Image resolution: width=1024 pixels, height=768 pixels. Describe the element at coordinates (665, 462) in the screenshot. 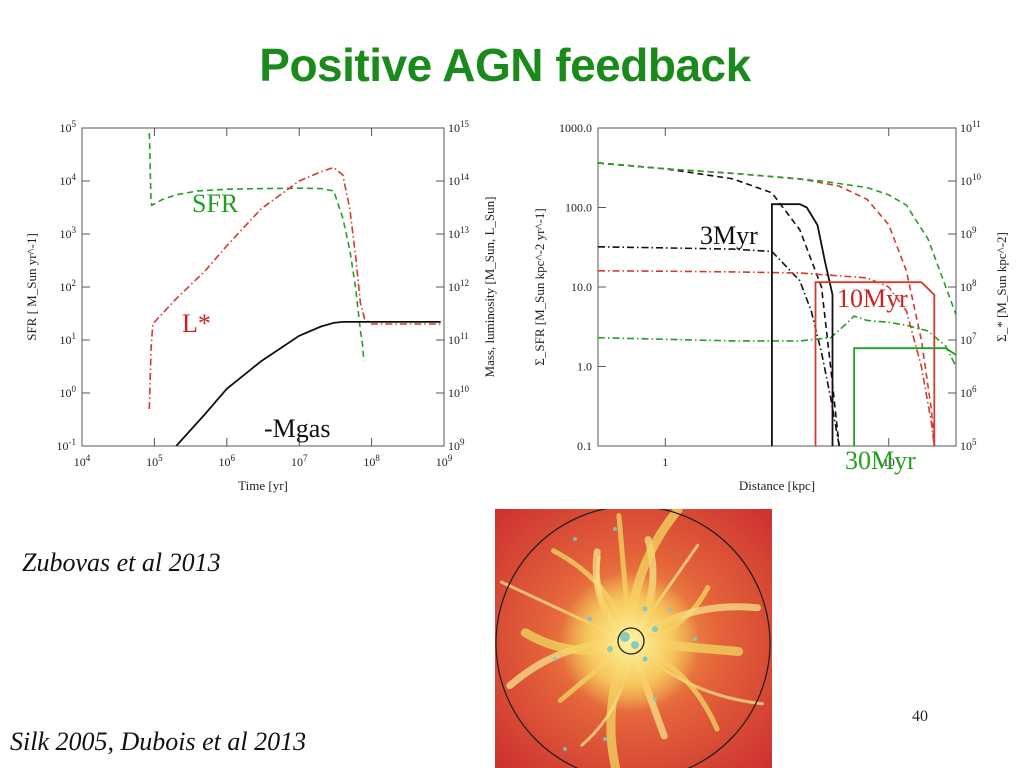

I see `x-tick-label: 1` at that location.